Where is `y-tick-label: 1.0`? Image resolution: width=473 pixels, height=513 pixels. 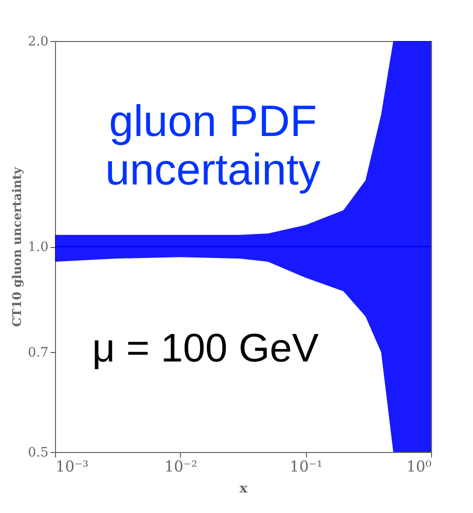 y-tick-label: 1.0 is located at coordinates (38, 247).